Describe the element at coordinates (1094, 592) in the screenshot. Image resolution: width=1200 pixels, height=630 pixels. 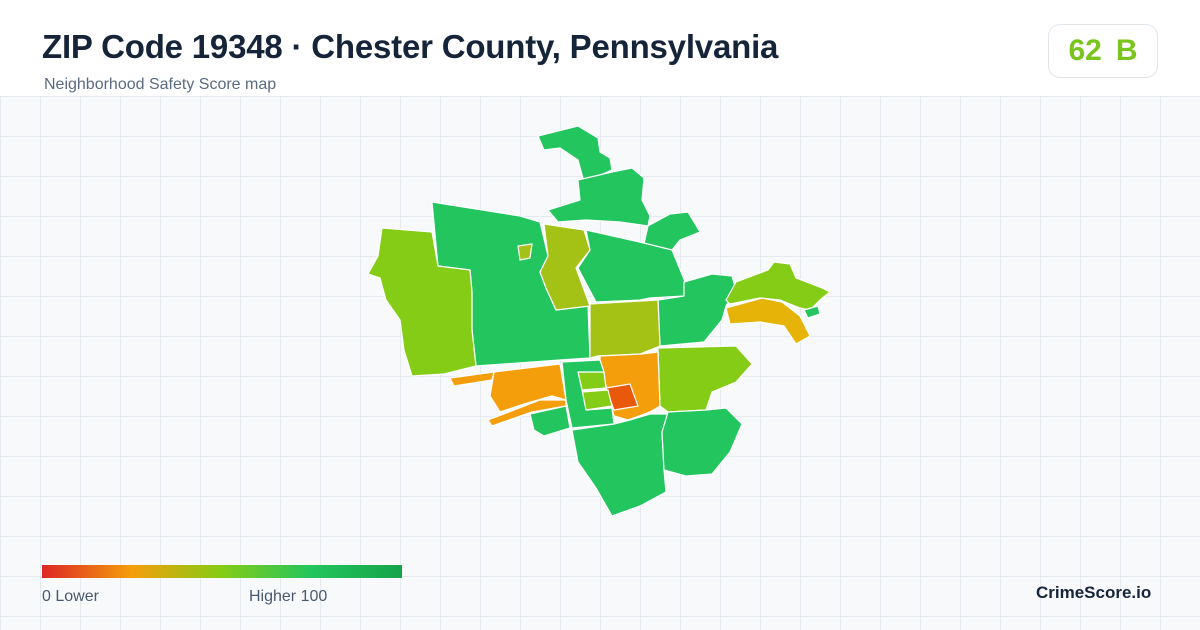
I see `brand-logo-text: CrimeScore.io` at that location.